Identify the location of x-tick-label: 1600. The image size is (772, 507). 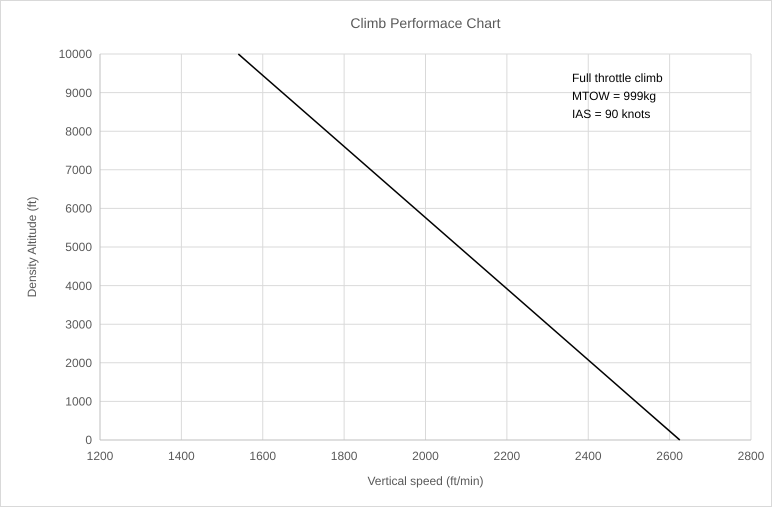
(262, 456).